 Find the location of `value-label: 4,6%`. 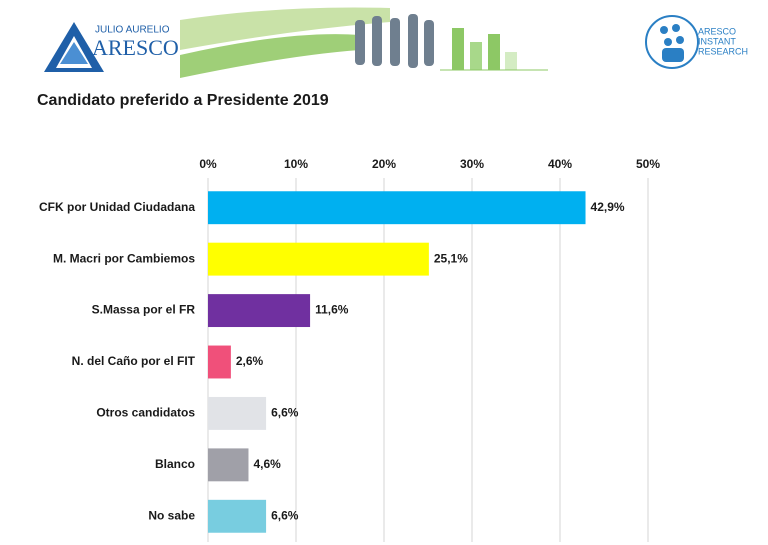

value-label: 4,6% is located at coordinates (267, 464).